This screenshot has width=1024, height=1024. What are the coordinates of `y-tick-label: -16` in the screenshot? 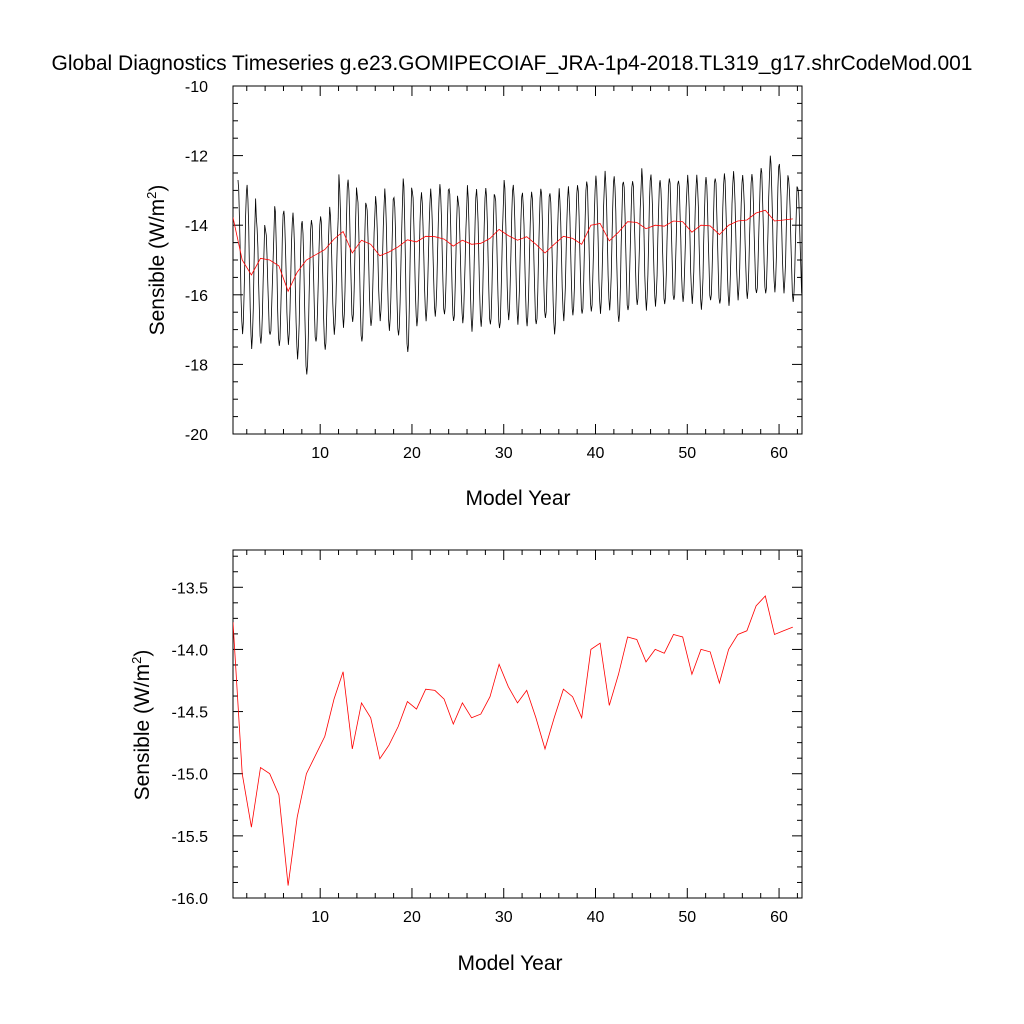 It's located at (196, 296).